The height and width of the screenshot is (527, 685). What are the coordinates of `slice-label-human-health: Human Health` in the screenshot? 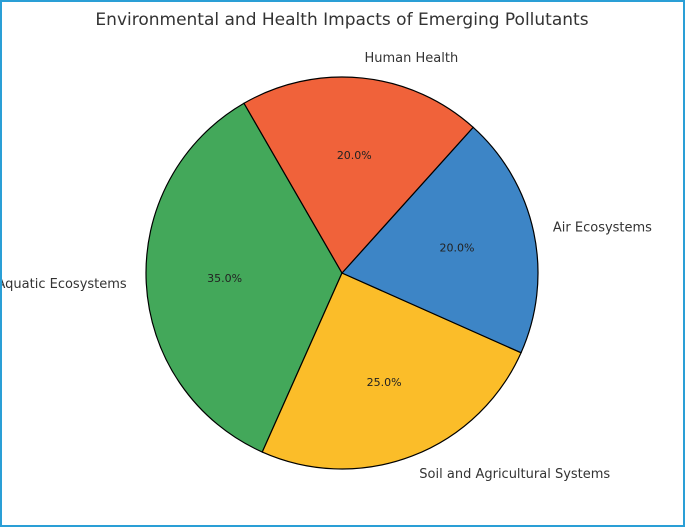 It's located at (412, 58).